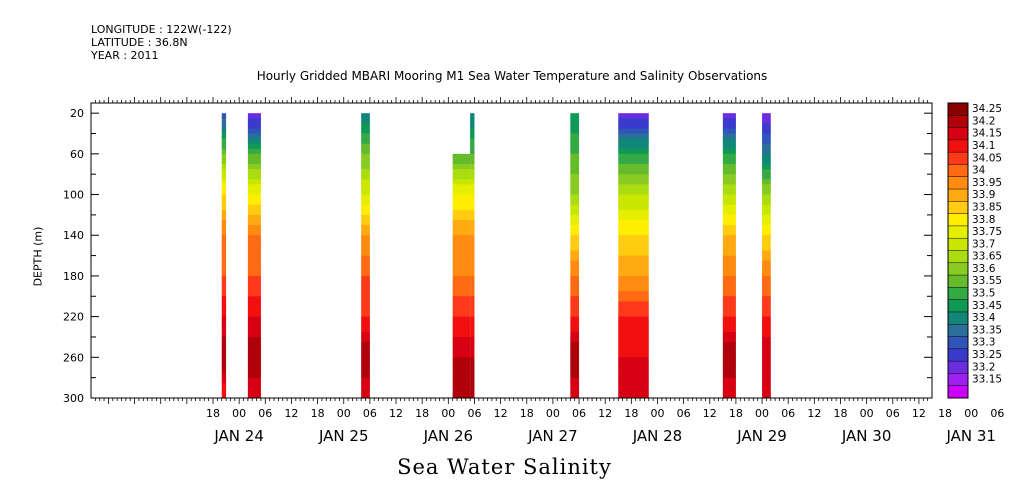 The height and width of the screenshot is (504, 1009). What do you see at coordinates (344, 413) in the screenshot?
I see `x-hour-label: 00` at bounding box center [344, 413].